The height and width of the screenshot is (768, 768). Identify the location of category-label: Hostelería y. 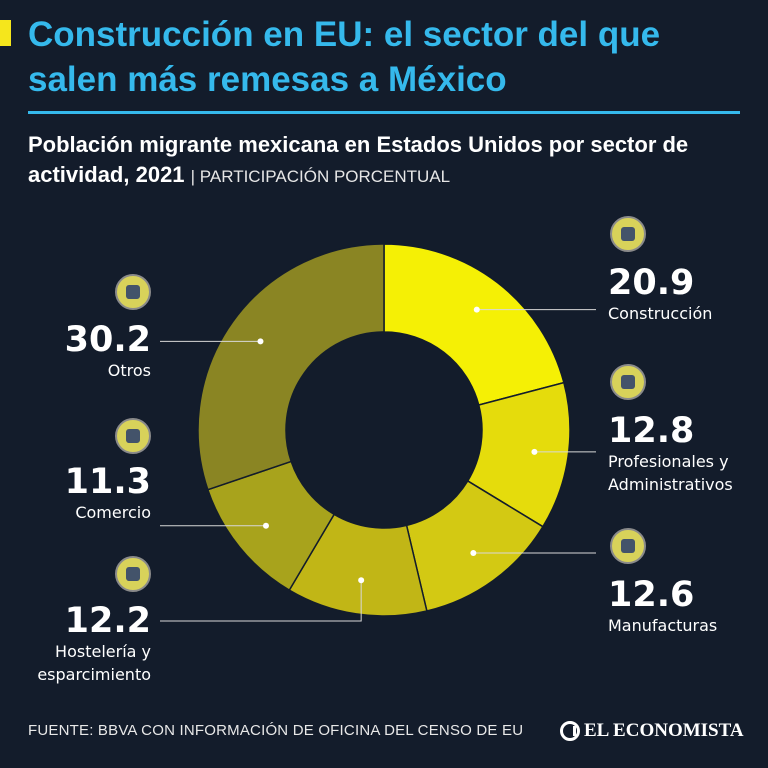
(103, 651).